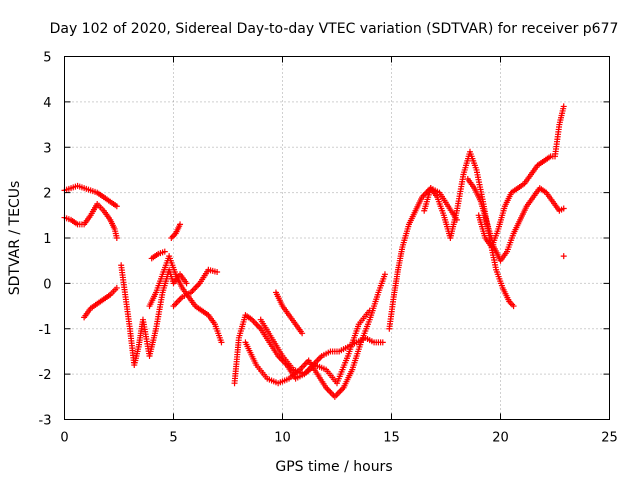  Describe the element at coordinates (315, 347) in the screenshot. I see `series-trace-k` at that location.